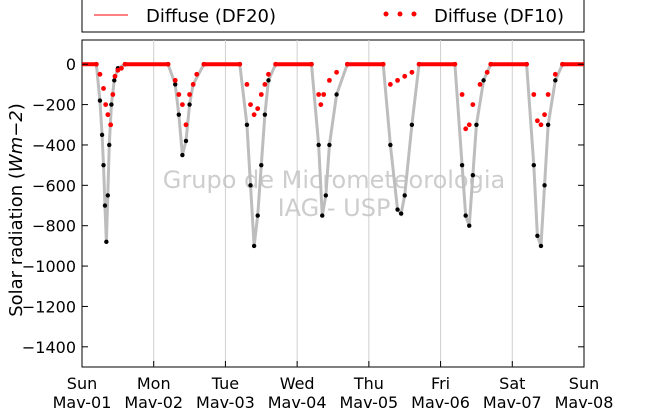 Image resolution: width=650 pixels, height=409 pixels. I want to click on y-axis-label-unit: Wm−2, so click(16, 141).